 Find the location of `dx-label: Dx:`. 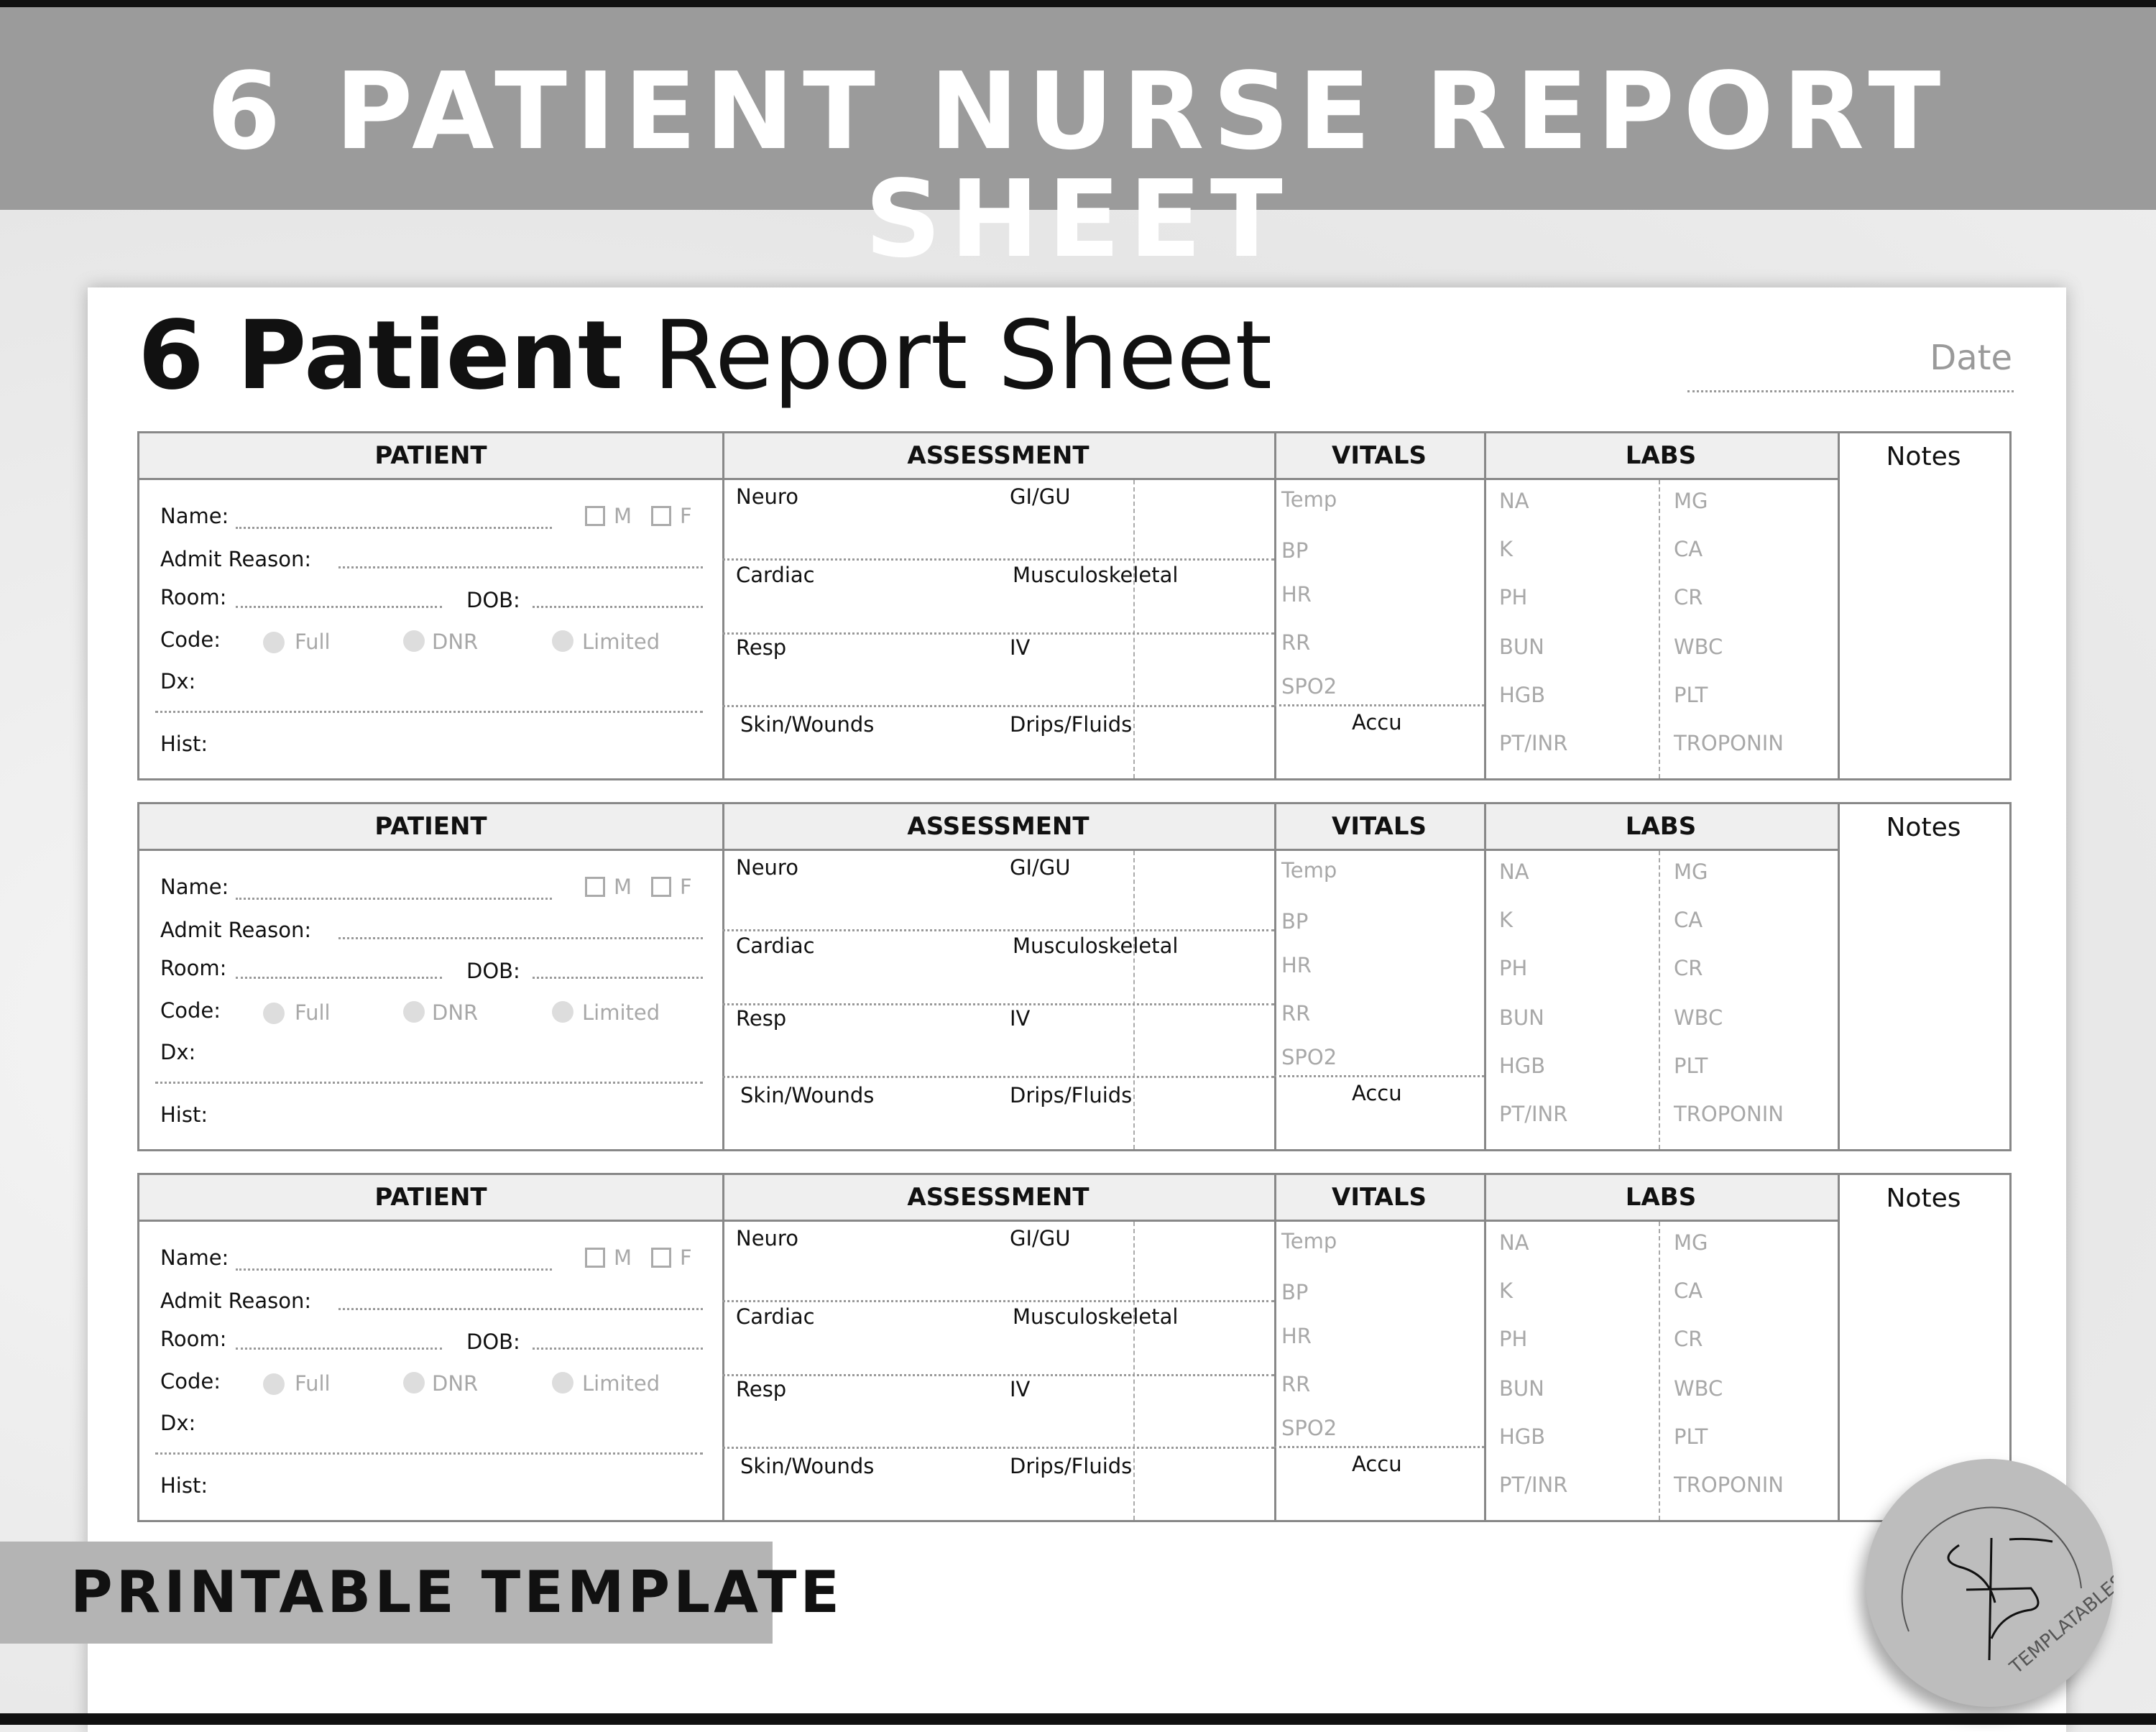

dx-label: Dx: is located at coordinates (178, 1052).